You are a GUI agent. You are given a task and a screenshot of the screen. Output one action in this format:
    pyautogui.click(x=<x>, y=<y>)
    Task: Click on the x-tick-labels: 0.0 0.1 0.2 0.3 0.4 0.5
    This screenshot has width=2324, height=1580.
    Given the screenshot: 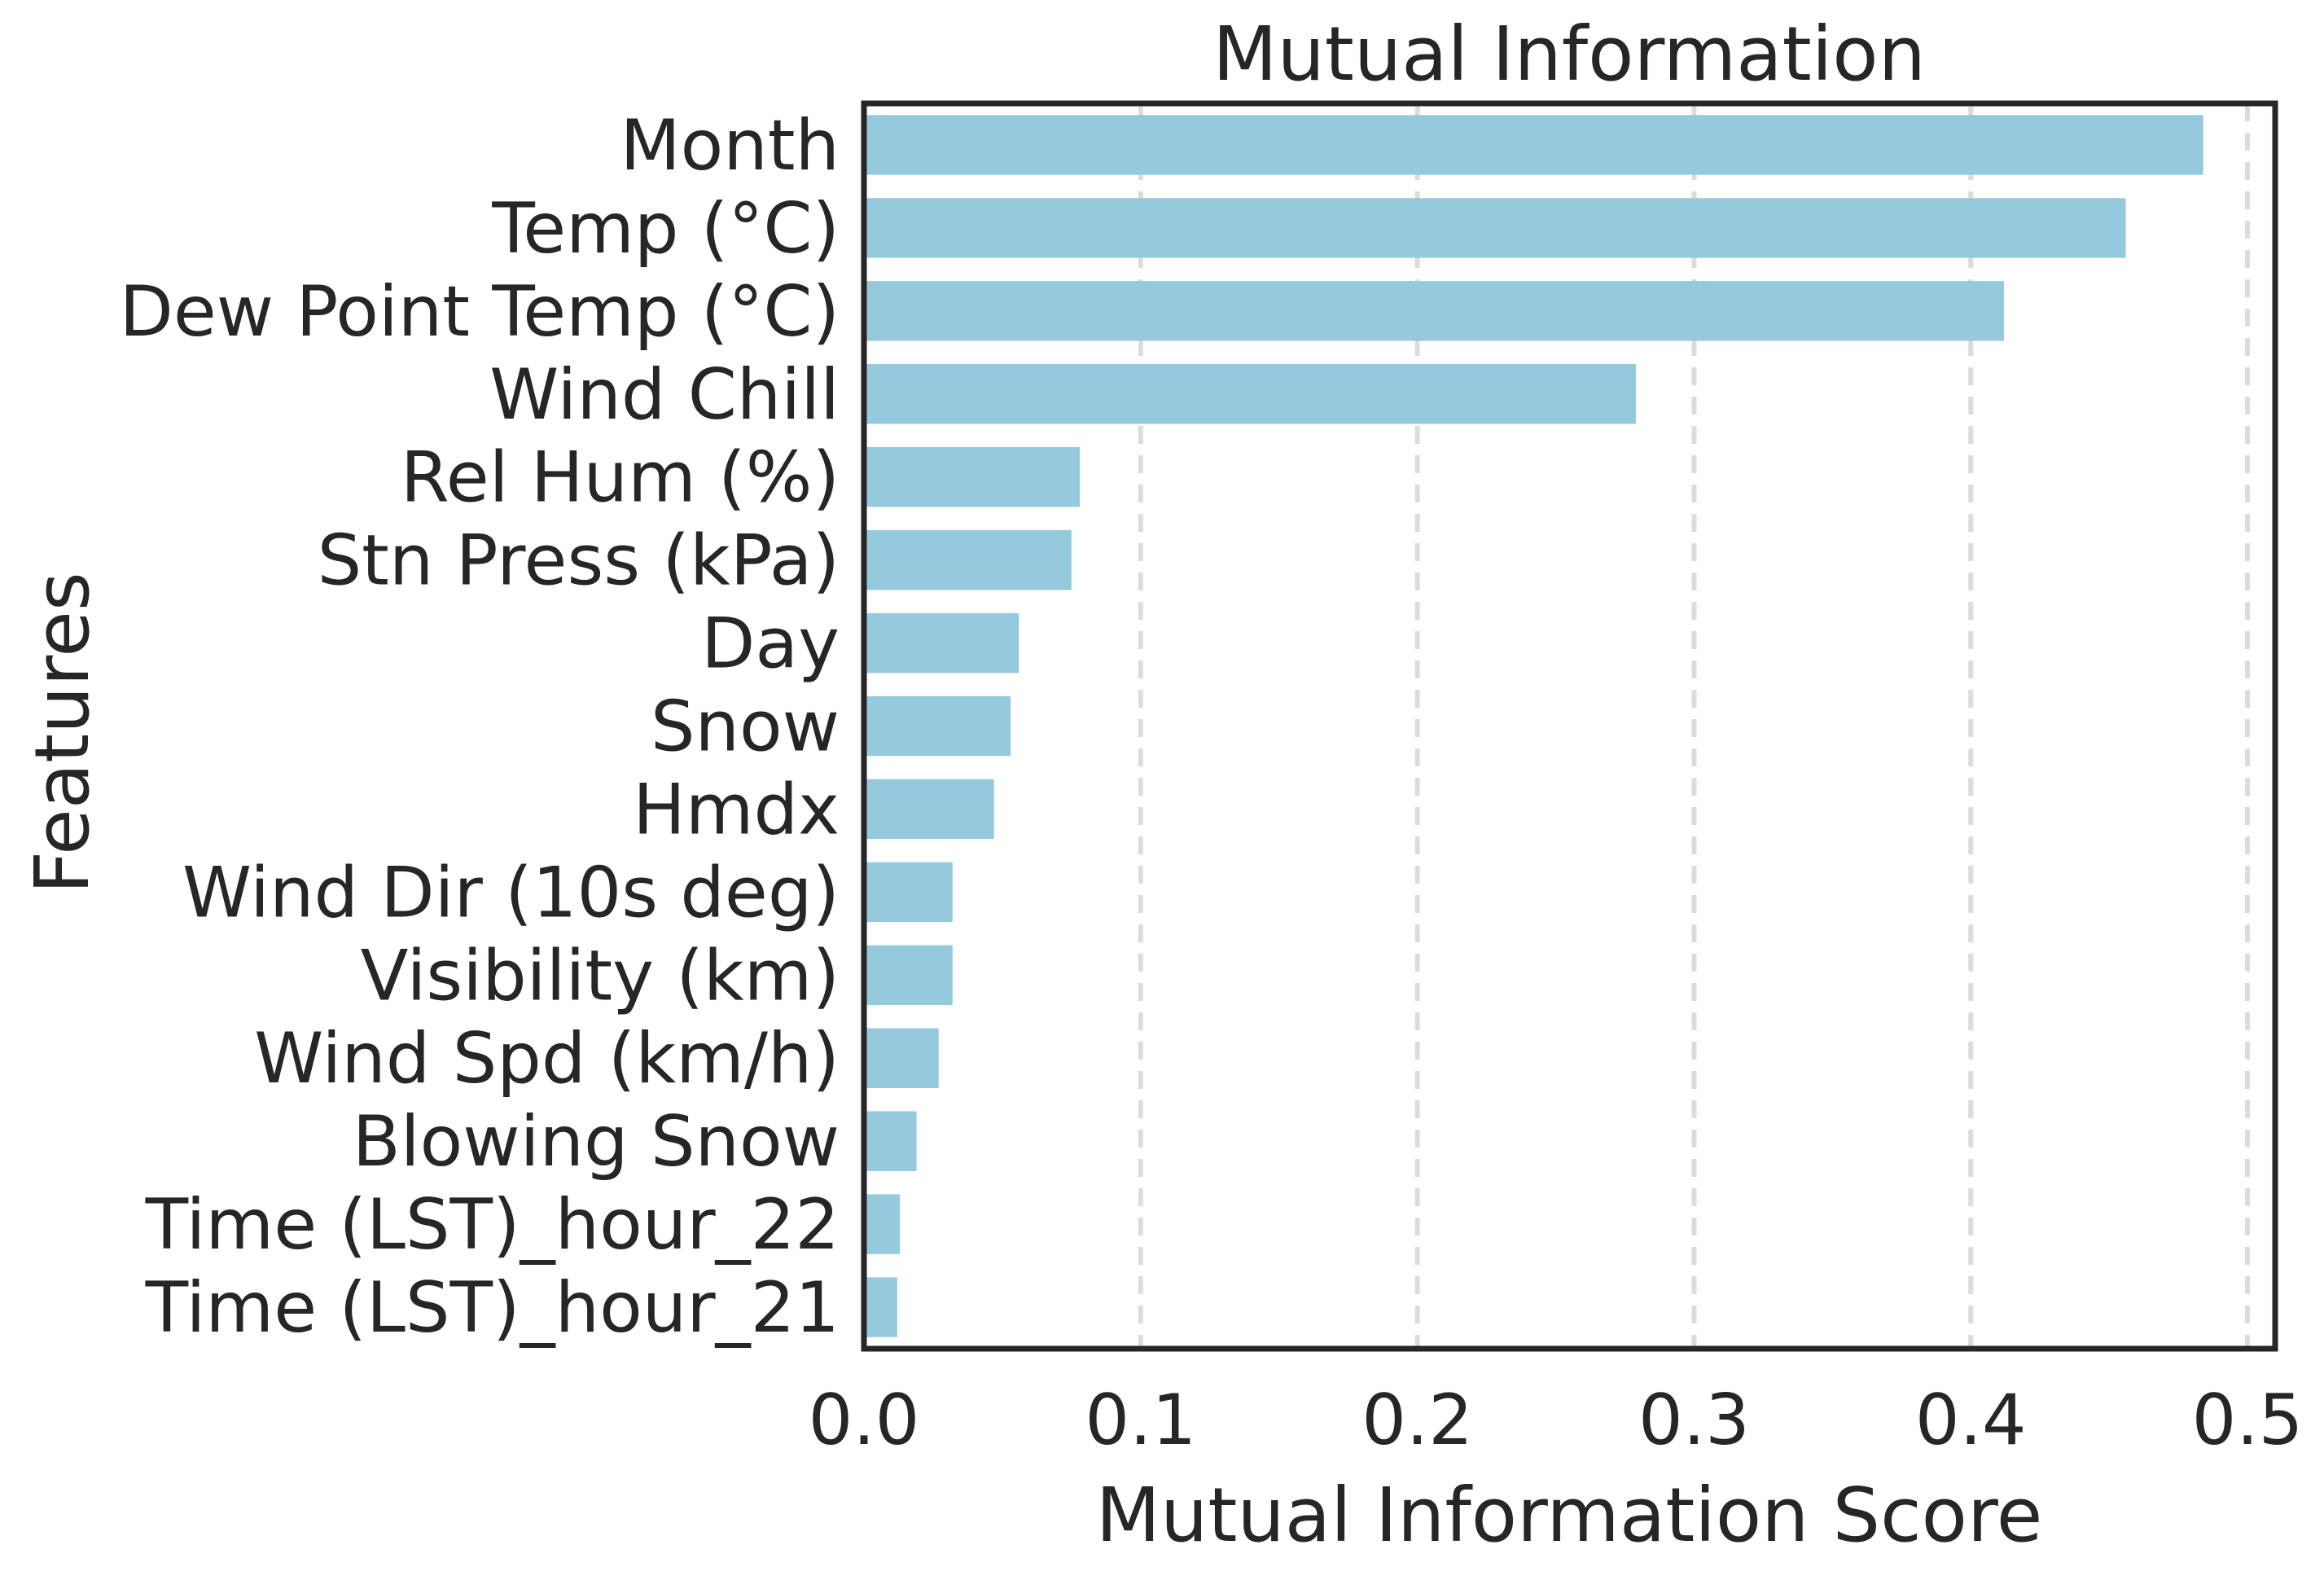 What is the action you would take?
    pyautogui.click(x=1556, y=1421)
    